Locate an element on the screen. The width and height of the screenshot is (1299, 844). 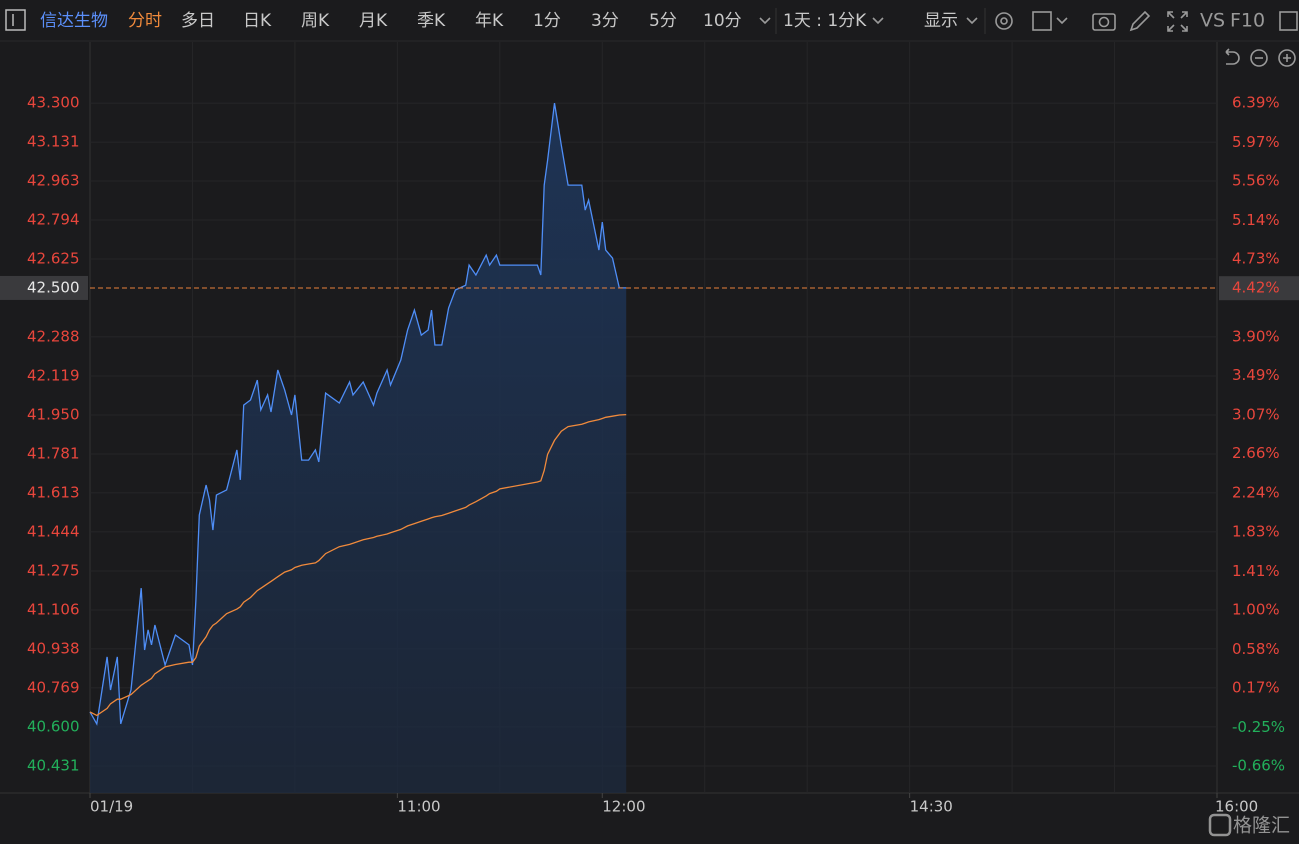
y-tick-label: 40.431 is located at coordinates (53, 765).